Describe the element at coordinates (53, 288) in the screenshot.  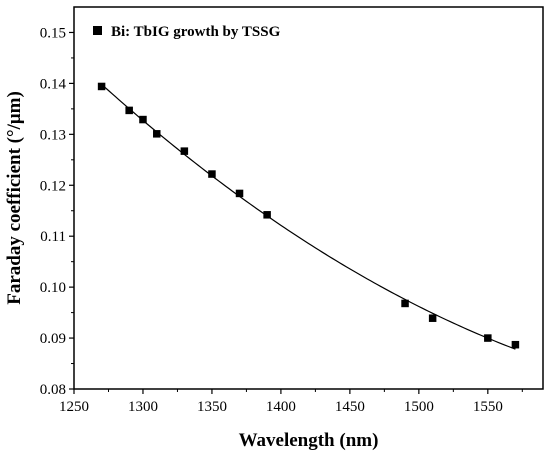
I see `y-tick-label: 0.10` at that location.